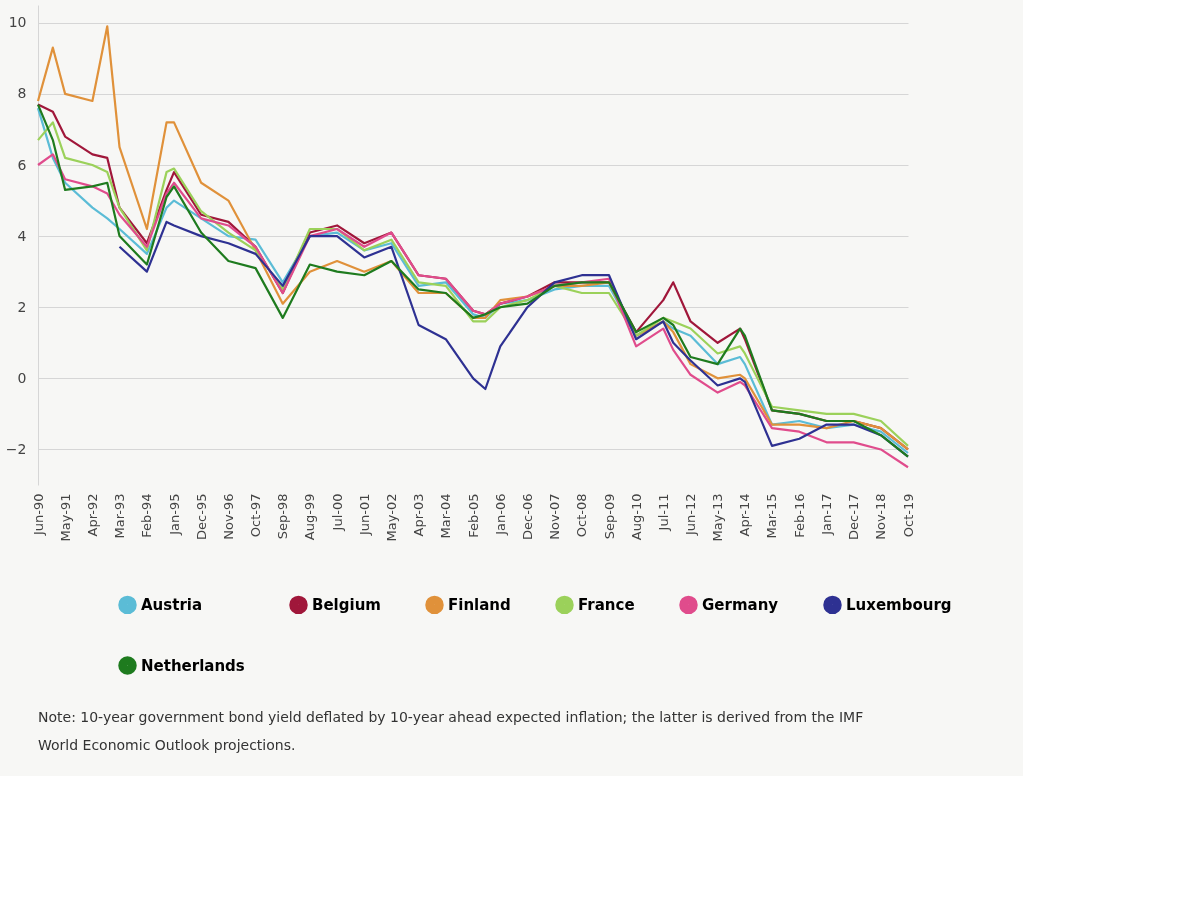 This screenshot has width=1186, height=911. Describe the element at coordinates (364, 515) in the screenshot. I see `x-tick-label: Jun-01` at that location.